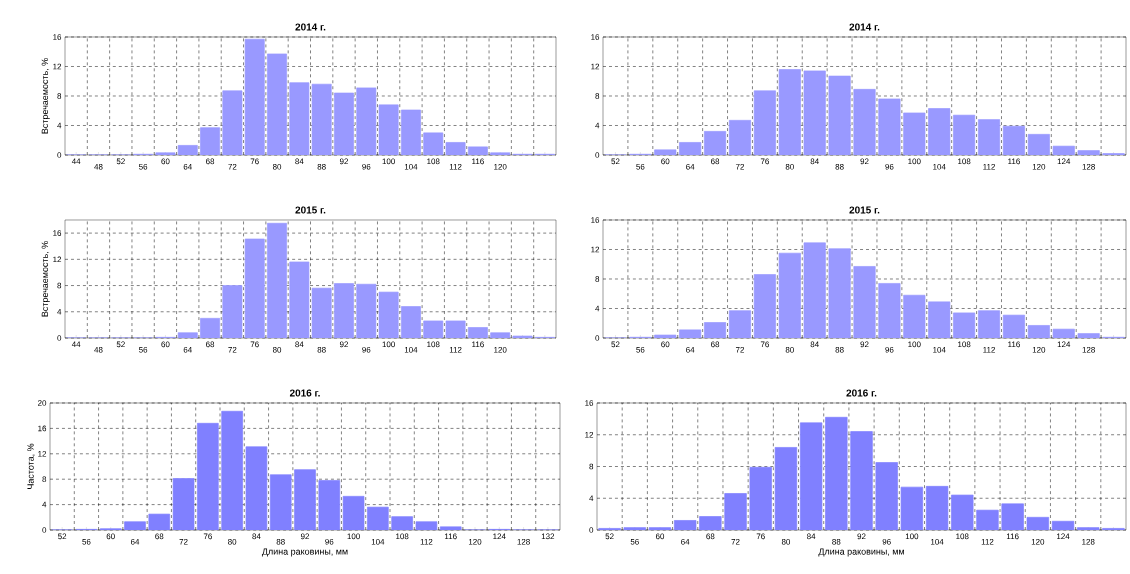 The height and width of the screenshot is (574, 1130). What do you see at coordinates (31, 466) in the screenshot?
I see `y-axis-title: Частота, %` at bounding box center [31, 466].